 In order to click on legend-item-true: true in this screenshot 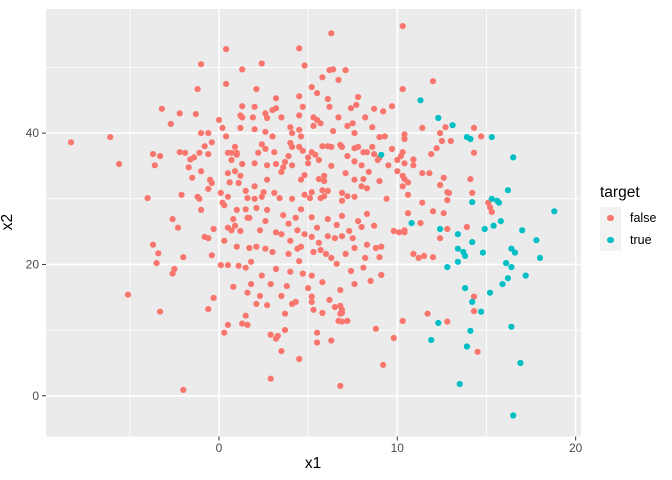, I will do `click(628, 240)`.